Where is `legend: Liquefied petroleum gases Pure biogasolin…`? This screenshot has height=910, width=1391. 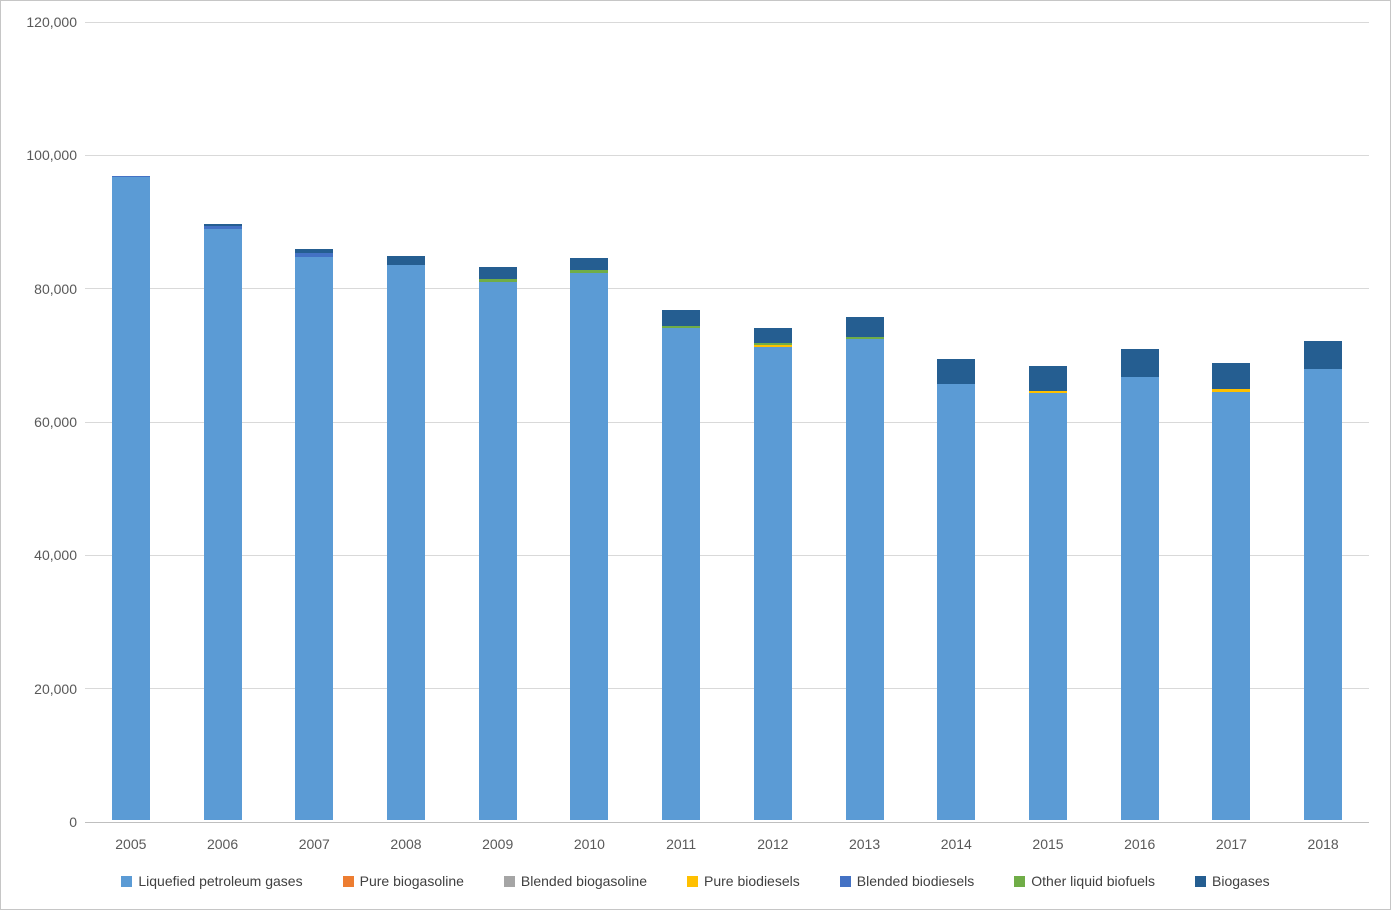
legend: Liquefied petroleum gases Pure biogasolin… is located at coordinates (695, 881).